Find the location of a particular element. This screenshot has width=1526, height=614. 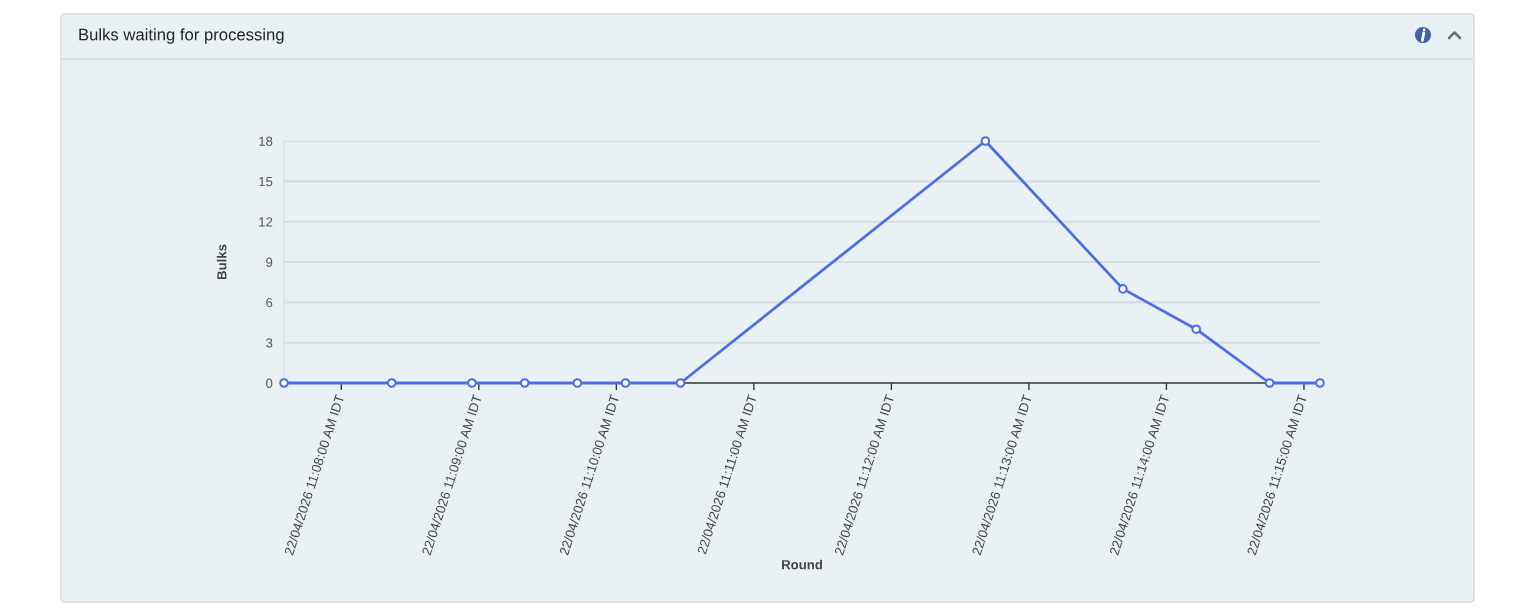

chart-title: Bulks waiting for processing is located at coordinates (181, 36).